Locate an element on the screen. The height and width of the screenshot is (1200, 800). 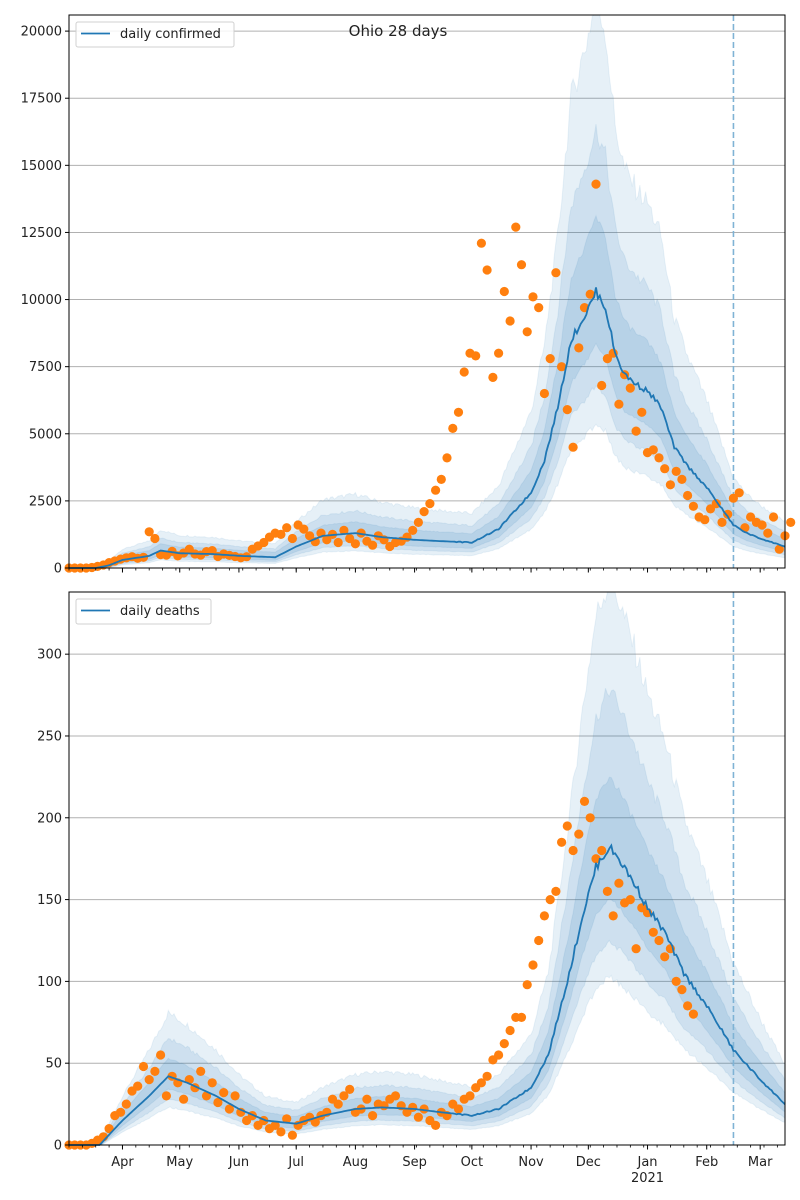
y-tick-label: 200 is located at coordinates (49, 818).